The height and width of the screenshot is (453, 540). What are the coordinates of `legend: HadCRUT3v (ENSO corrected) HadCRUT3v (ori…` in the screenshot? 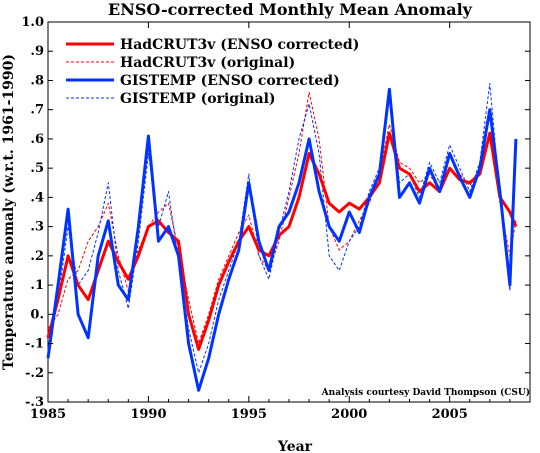 It's located at (212, 72).